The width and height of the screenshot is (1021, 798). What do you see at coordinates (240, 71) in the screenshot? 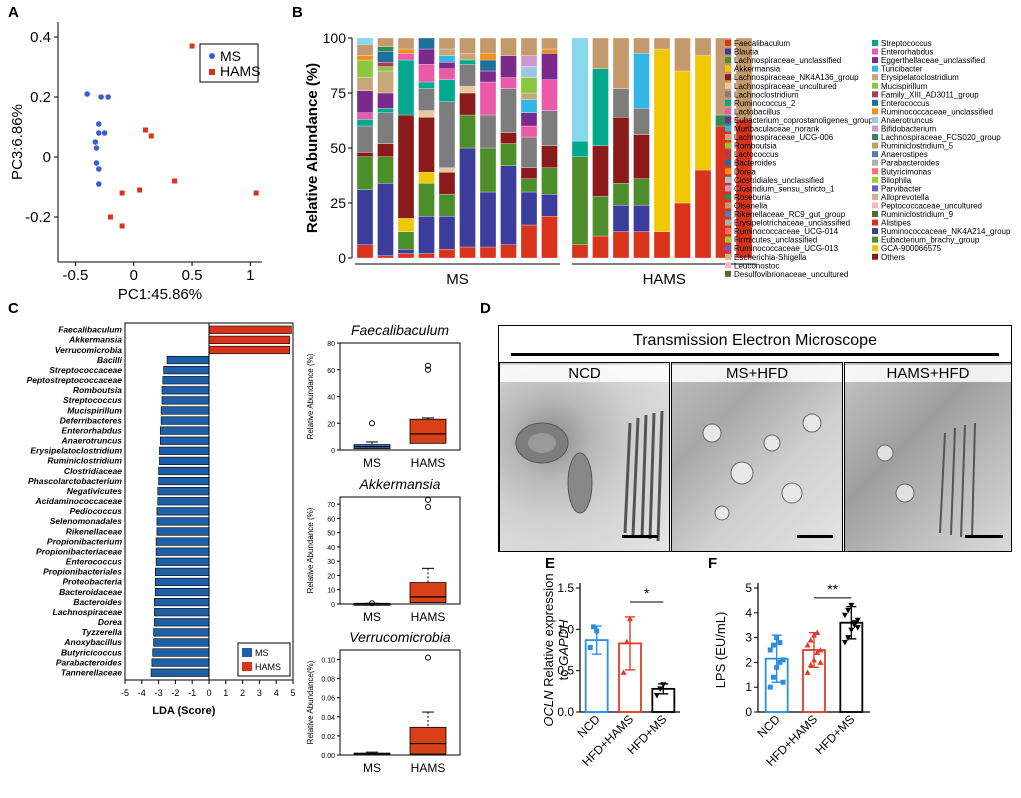
I see `a-legend-hams-label: HAMS` at bounding box center [240, 71].